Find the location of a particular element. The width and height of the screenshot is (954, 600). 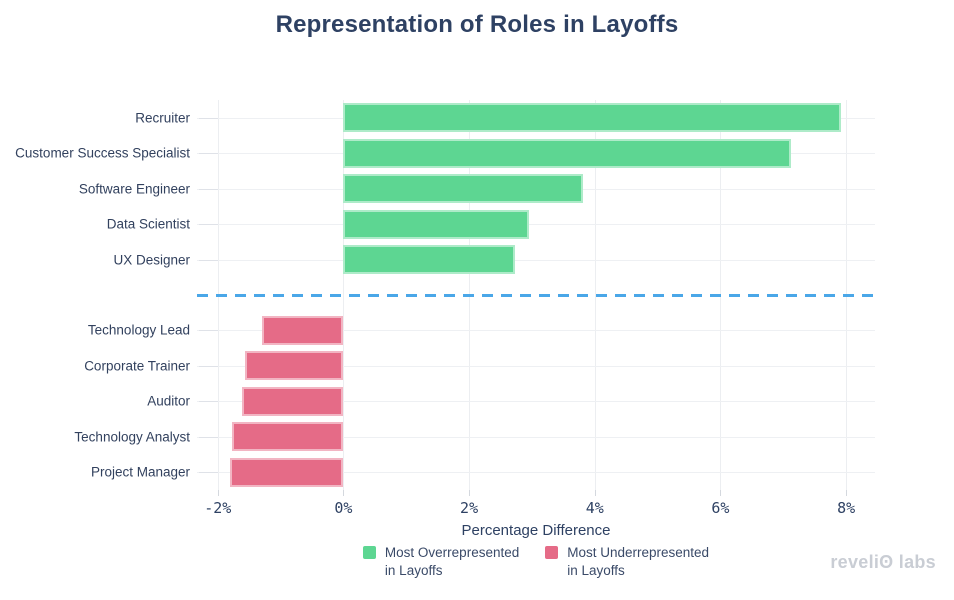

legend-item-underrepresented: Most Underrepresented in Layoffs is located at coordinates (627, 562).